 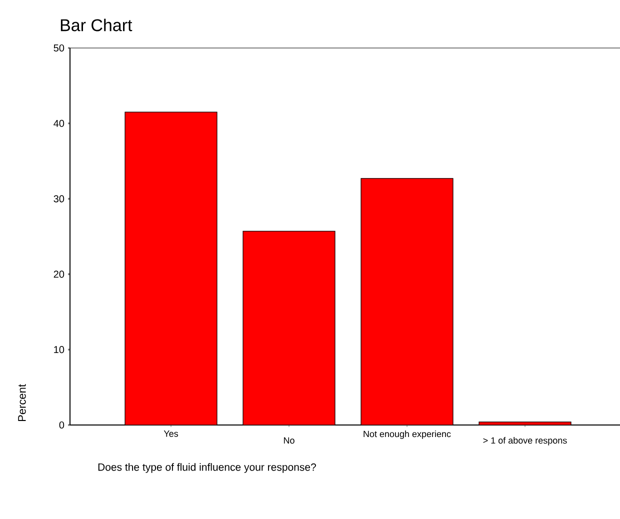 What do you see at coordinates (289, 440) in the screenshot?
I see `x-tick-label: No` at bounding box center [289, 440].